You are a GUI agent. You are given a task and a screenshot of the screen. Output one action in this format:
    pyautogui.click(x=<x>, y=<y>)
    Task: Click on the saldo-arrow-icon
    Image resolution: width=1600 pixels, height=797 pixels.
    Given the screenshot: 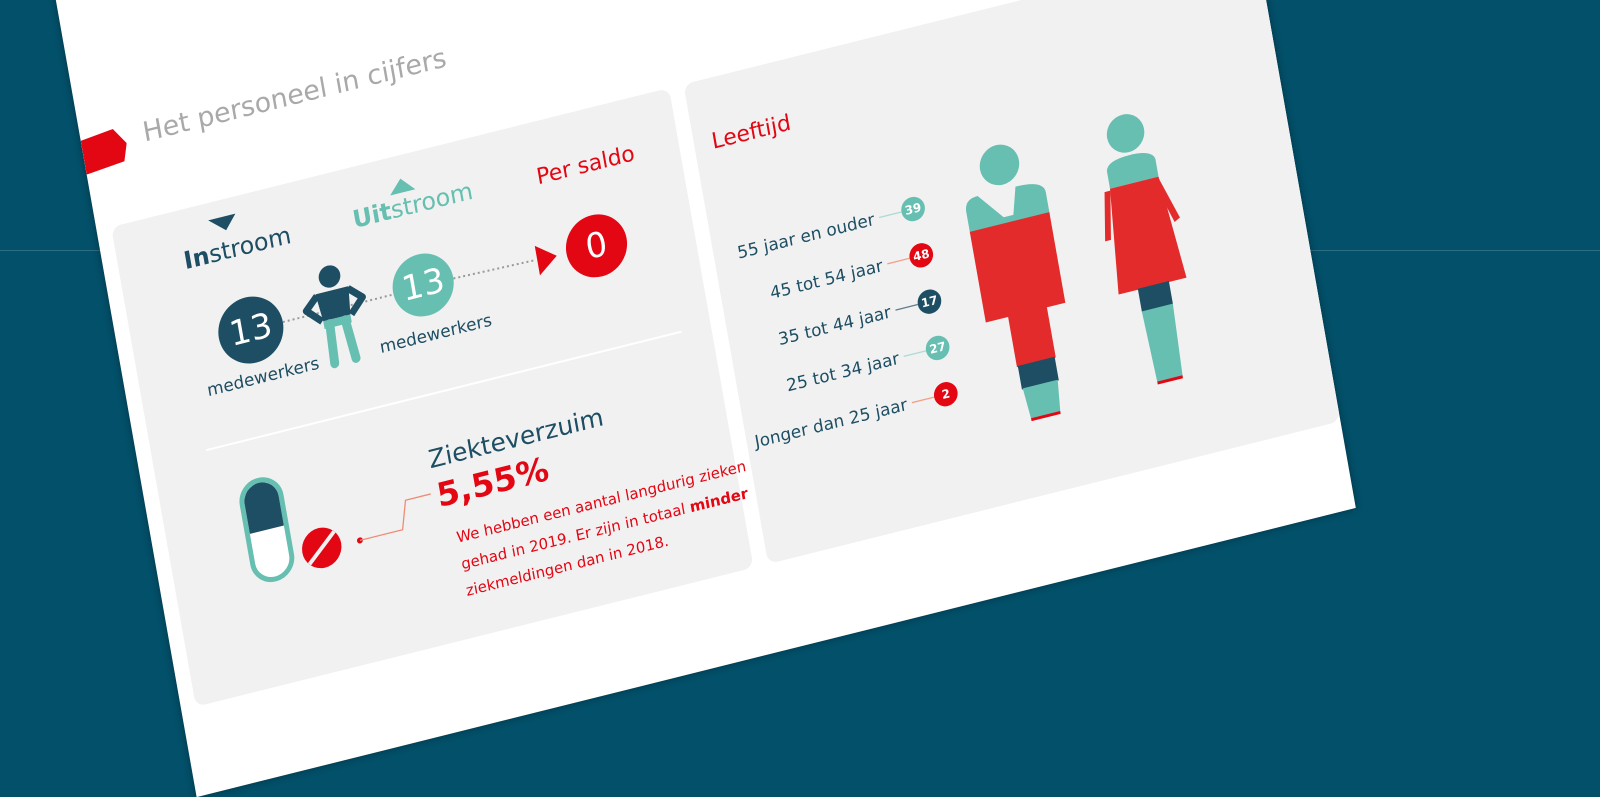 What is the action you would take?
    pyautogui.click(x=545, y=260)
    